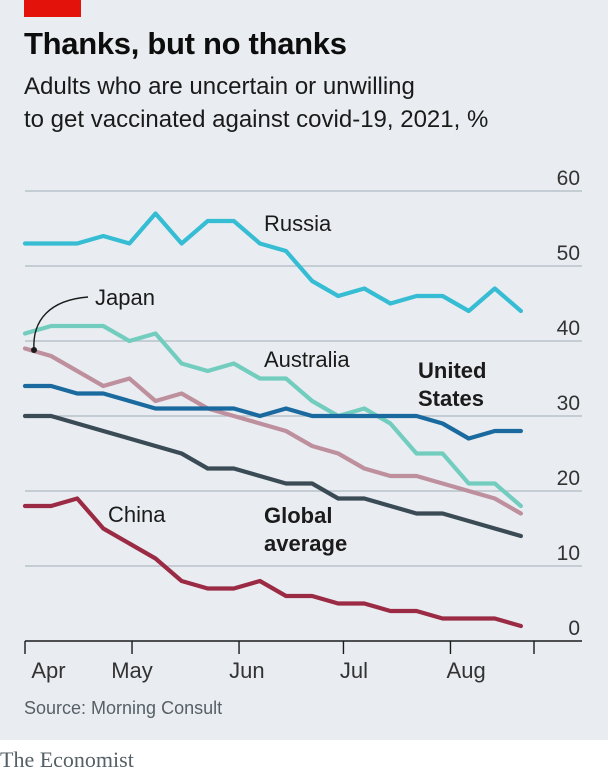 The width and height of the screenshot is (608, 776). What do you see at coordinates (452, 370) in the screenshot?
I see `label-united-states-line1: United` at bounding box center [452, 370].